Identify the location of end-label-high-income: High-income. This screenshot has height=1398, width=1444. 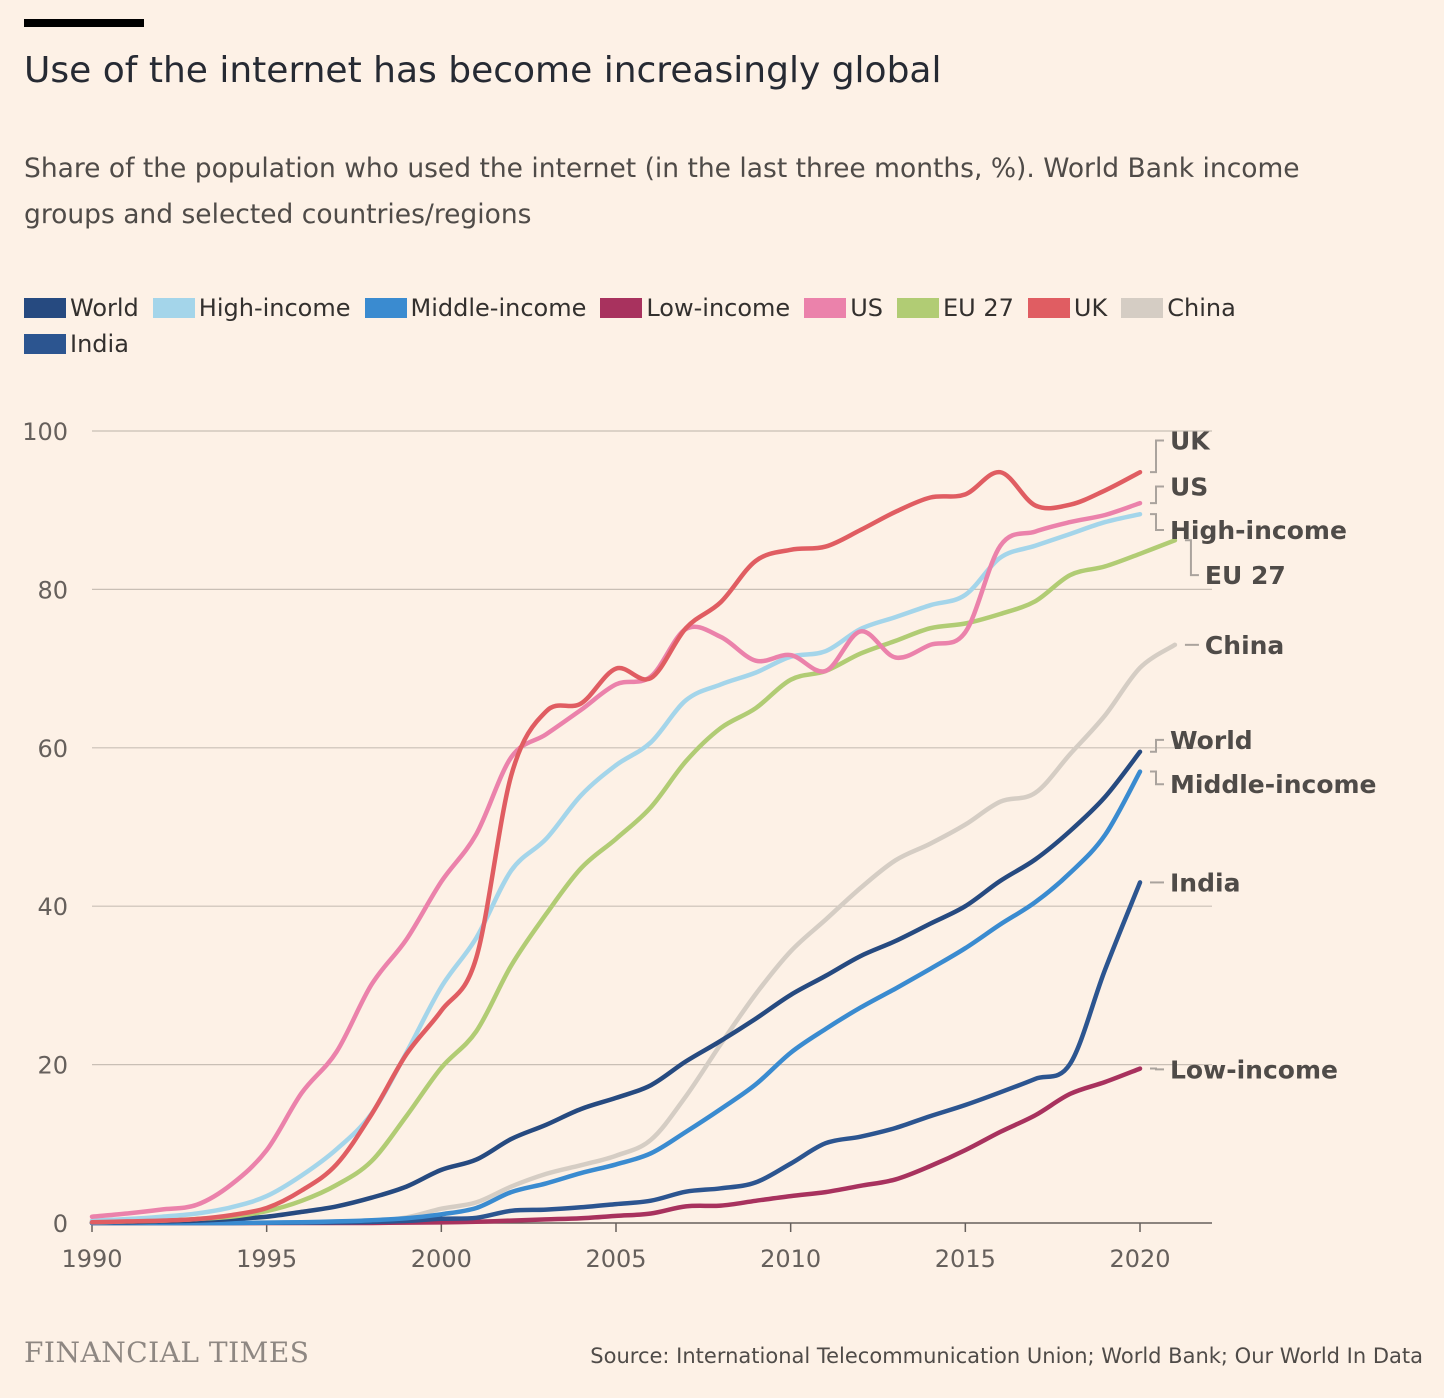
(1258, 530).